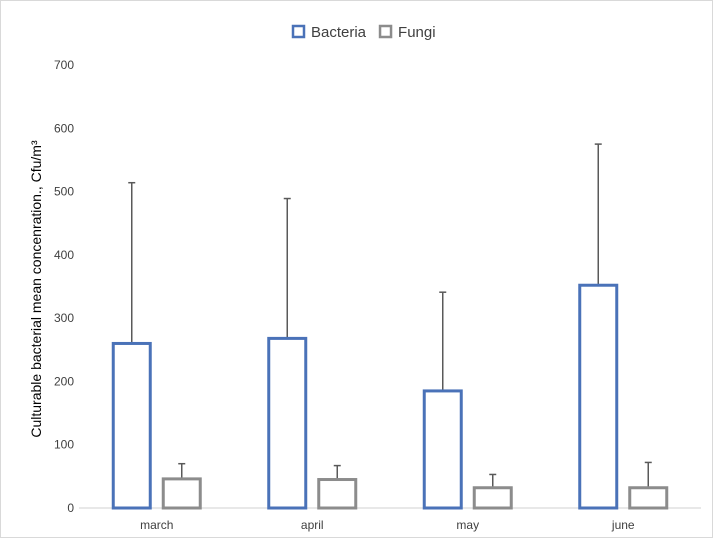 The image size is (713, 542). Describe the element at coordinates (387, 525) in the screenshot. I see `x-axis-ticks: march april may june` at that location.